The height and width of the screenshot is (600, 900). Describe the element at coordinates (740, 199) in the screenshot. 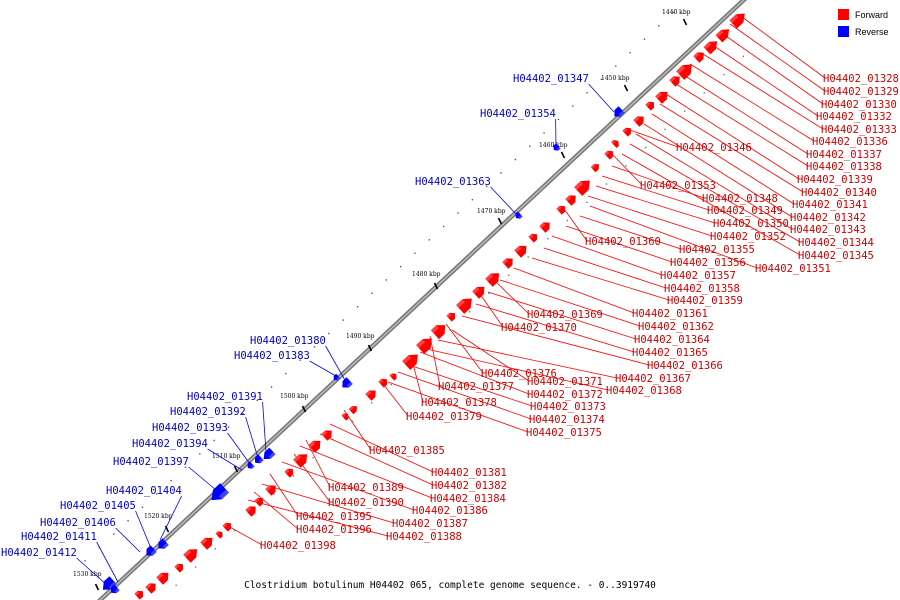

I see `forward-gene-label: H04402_01348` at that location.